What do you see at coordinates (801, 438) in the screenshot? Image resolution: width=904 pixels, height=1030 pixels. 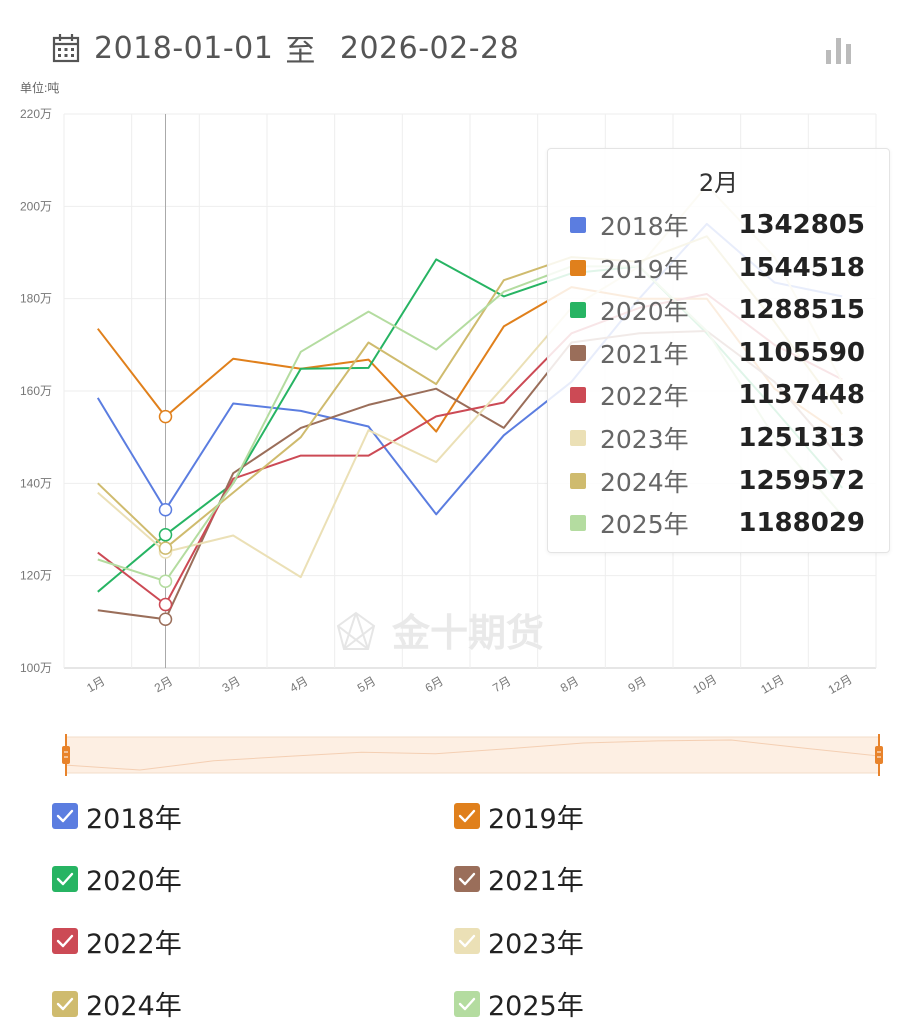 I see `tooltip-series-value: 1251313` at bounding box center [801, 438].